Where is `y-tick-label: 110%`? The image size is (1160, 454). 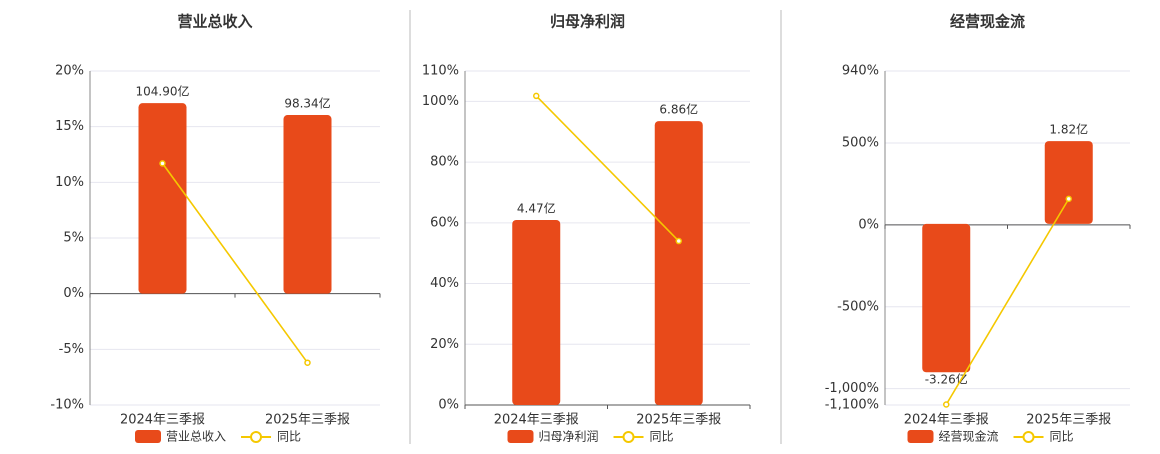 y-tick-label: 110% is located at coordinates (440, 71).